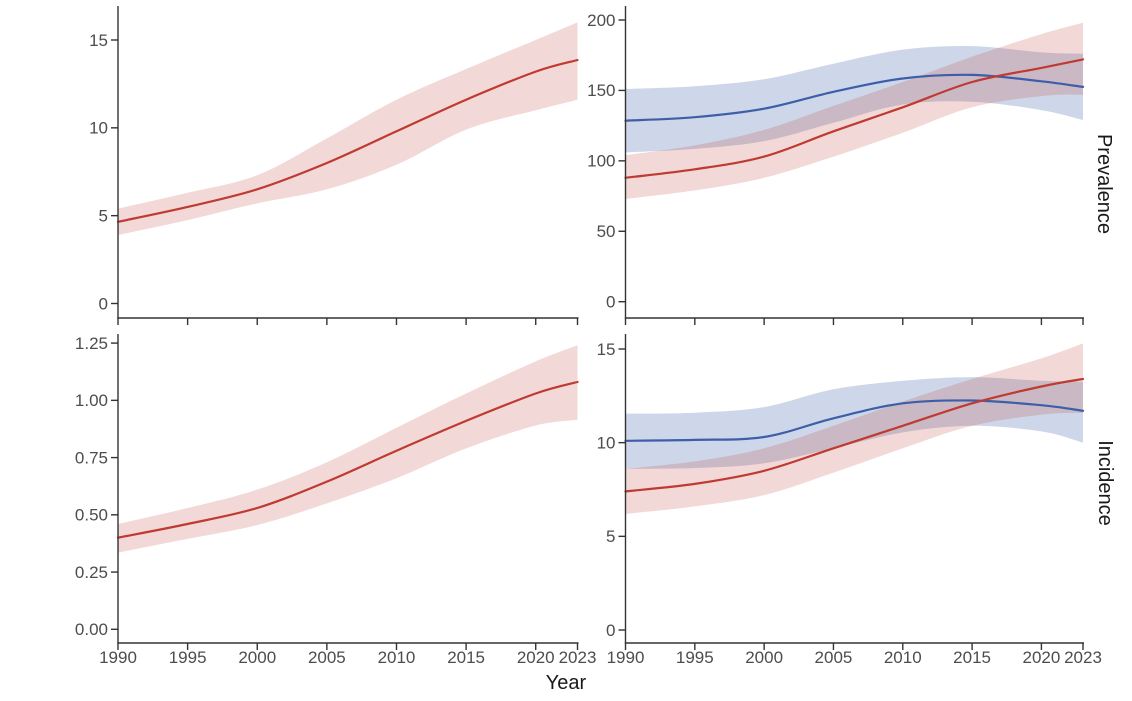  Describe the element at coordinates (91, 400) in the screenshot. I see `y-tick-label: 1.00` at that location.